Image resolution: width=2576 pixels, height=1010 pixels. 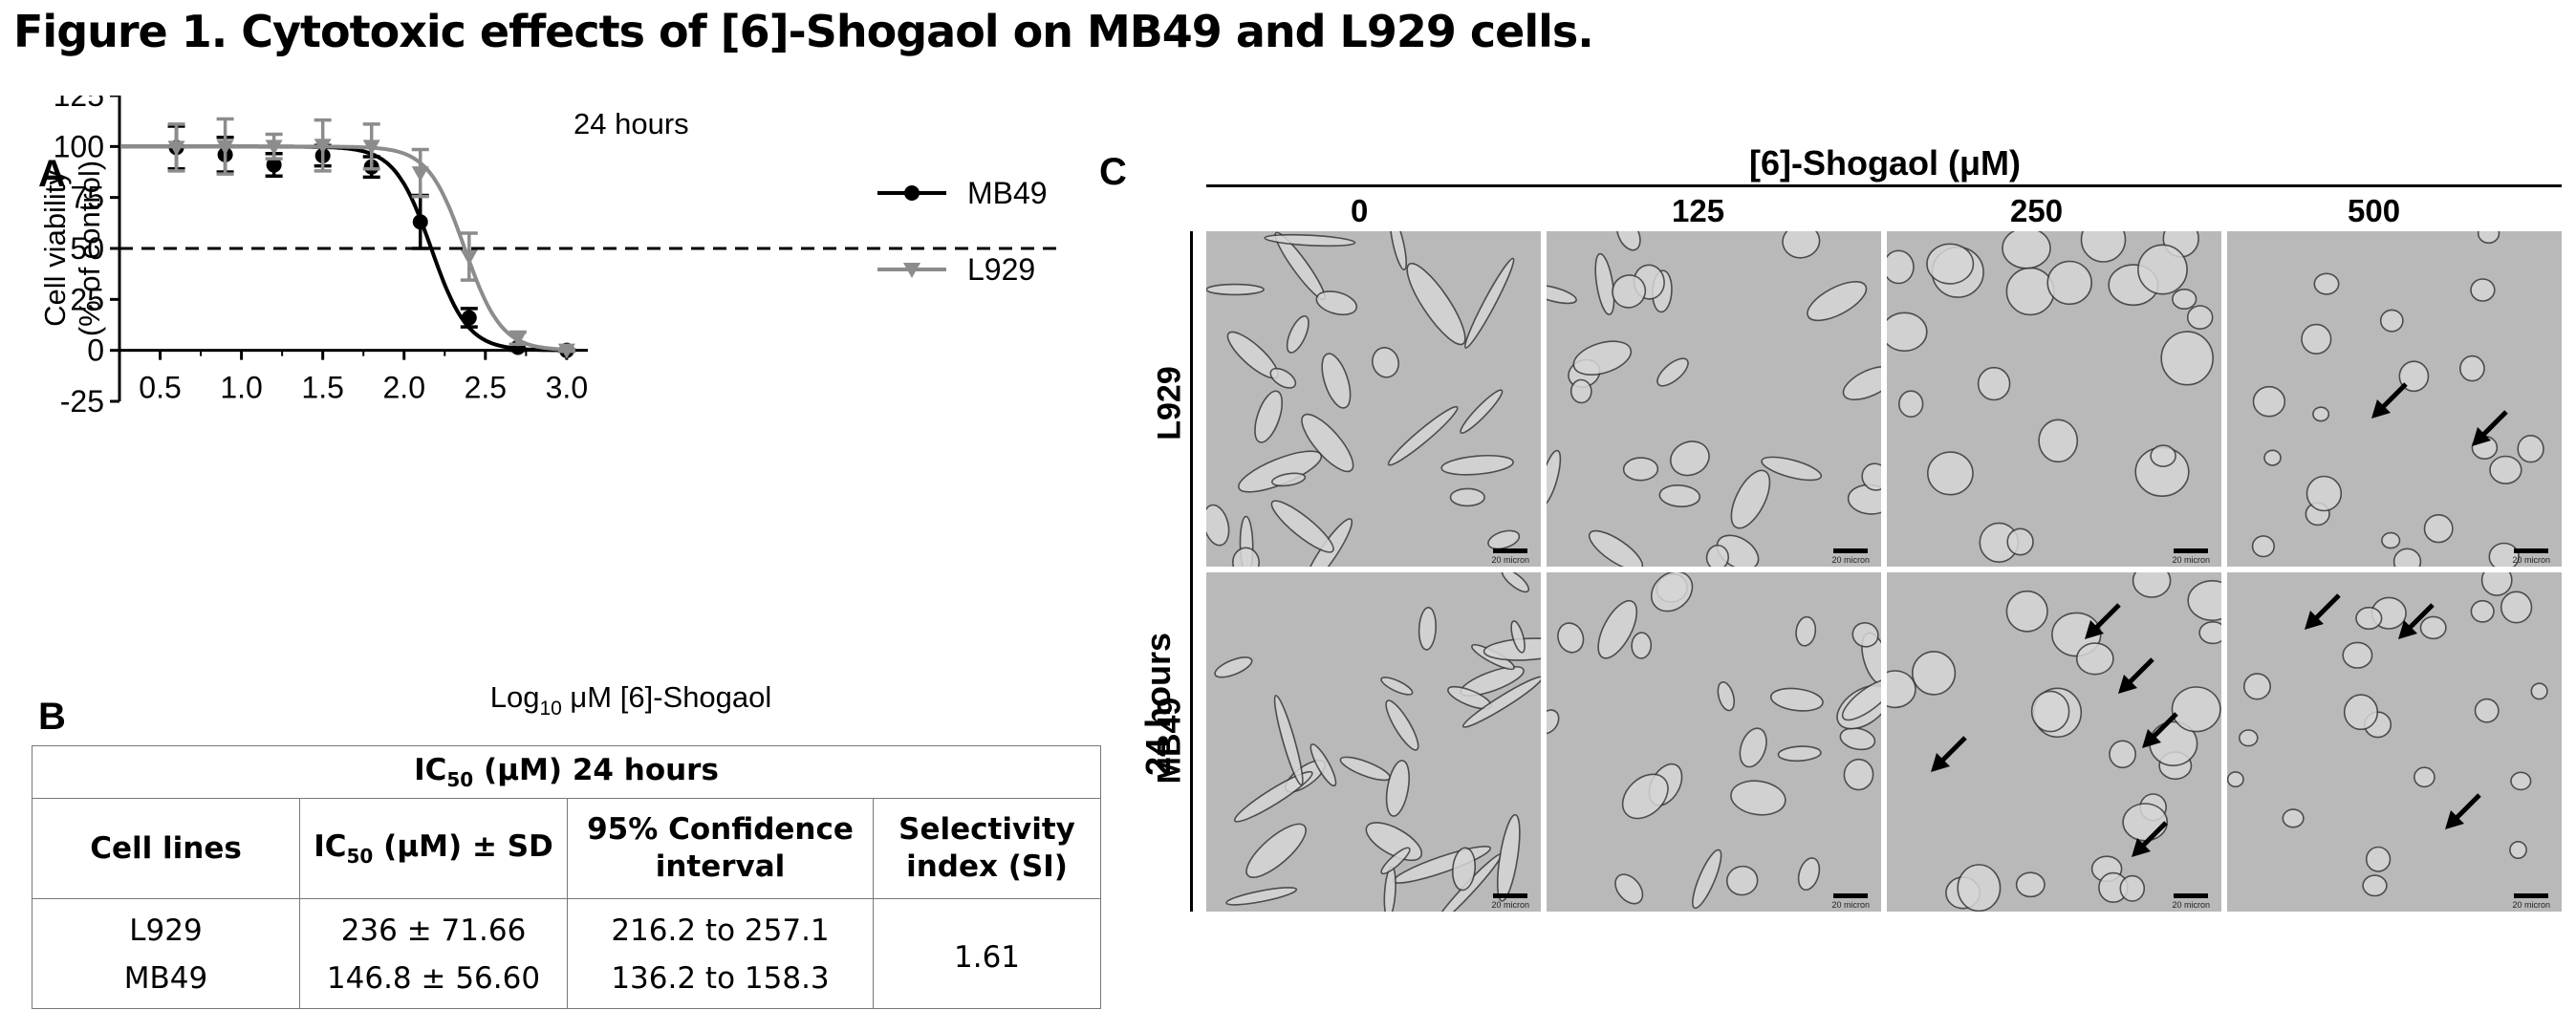 I want to click on micrograph-mb49-500: 20 micron, so click(x=2394, y=742).